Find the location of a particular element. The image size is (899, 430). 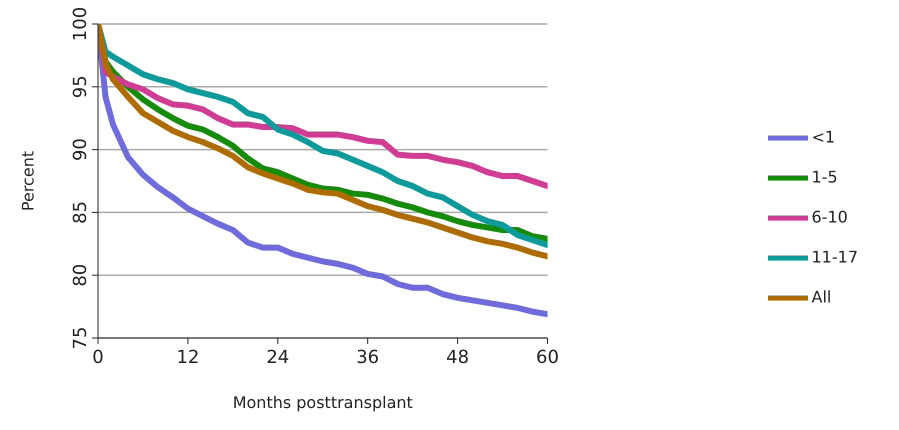

y-tick-label: 75 is located at coordinates (80, 338).